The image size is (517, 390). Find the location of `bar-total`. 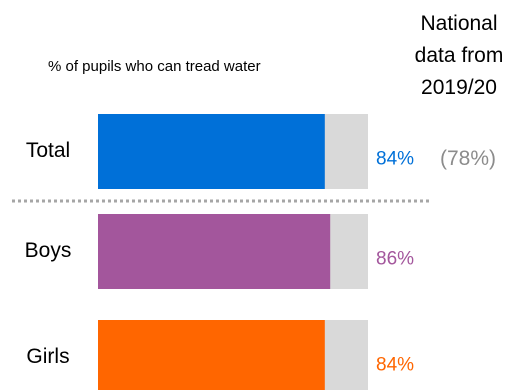

bar-total is located at coordinates (211, 151).